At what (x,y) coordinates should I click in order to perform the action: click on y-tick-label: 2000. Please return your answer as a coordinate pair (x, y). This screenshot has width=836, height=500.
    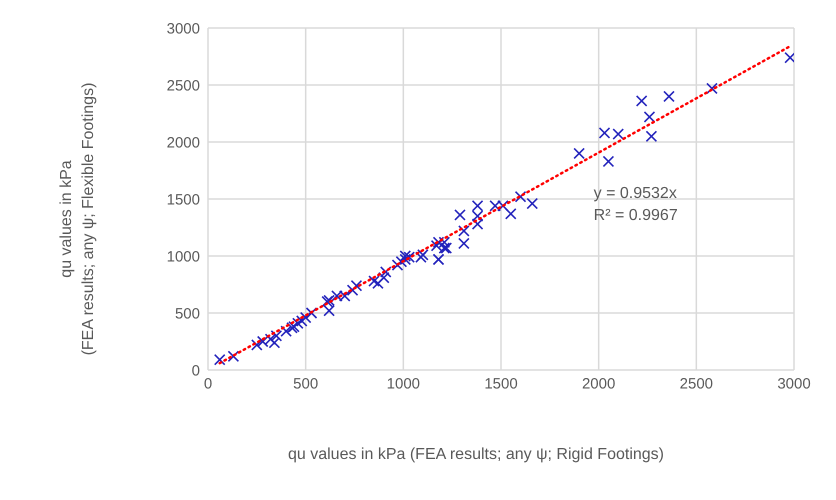
    Looking at the image, I should click on (183, 143).